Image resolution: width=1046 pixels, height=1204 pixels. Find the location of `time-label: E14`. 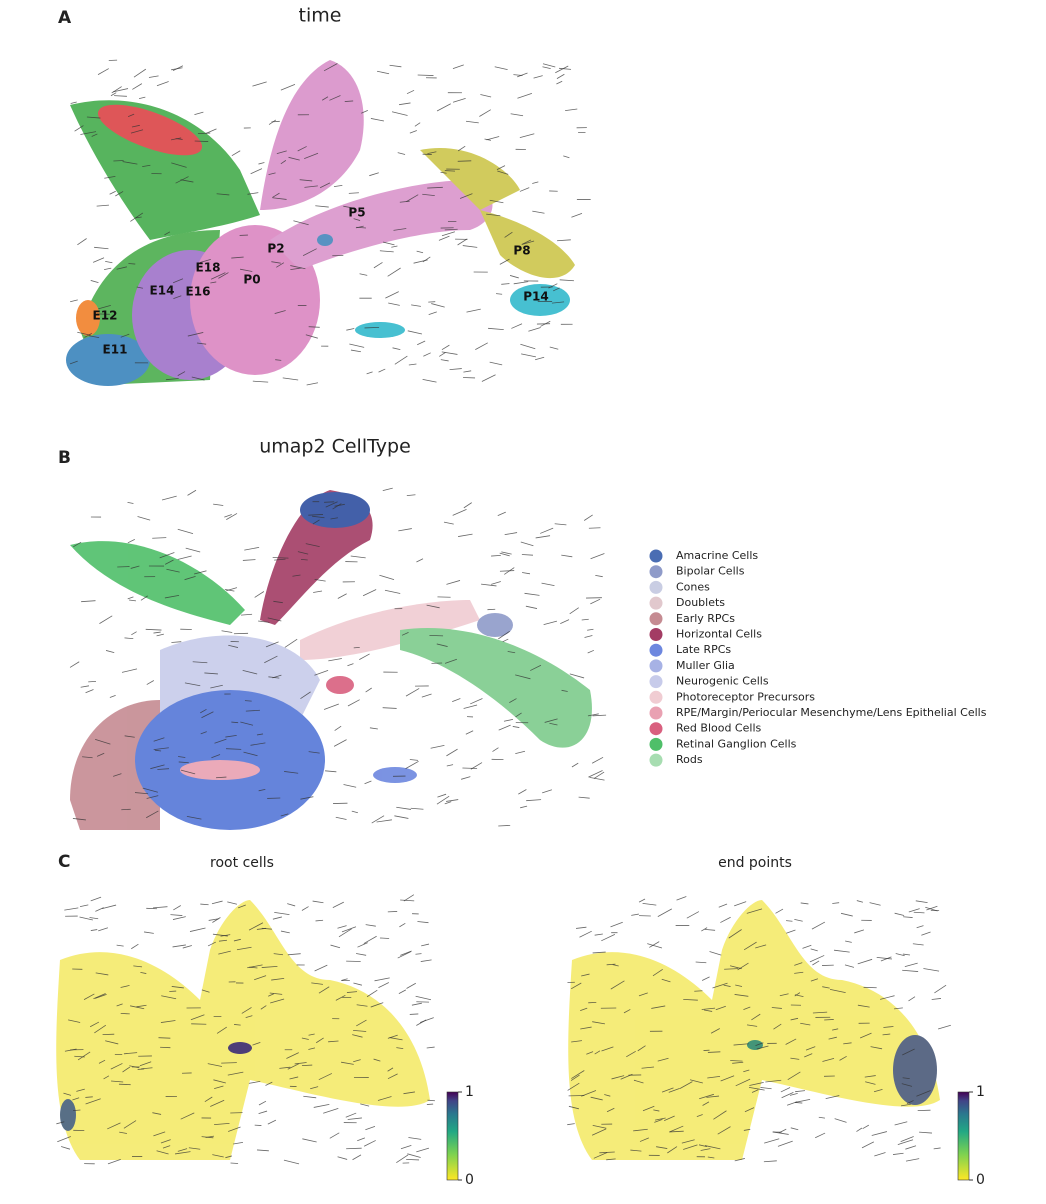

time-label: E14 is located at coordinates (162, 291).